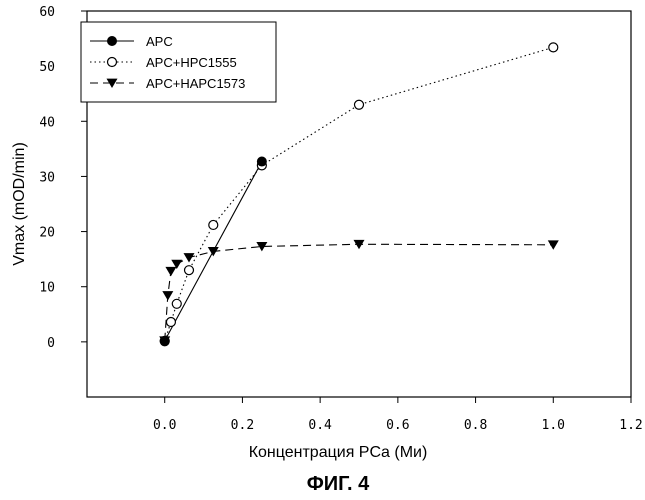 Image resolution: width=645 pixels, height=500 pixels. Describe the element at coordinates (47, 233) in the screenshot. I see `y-tick-label: 20` at that location.